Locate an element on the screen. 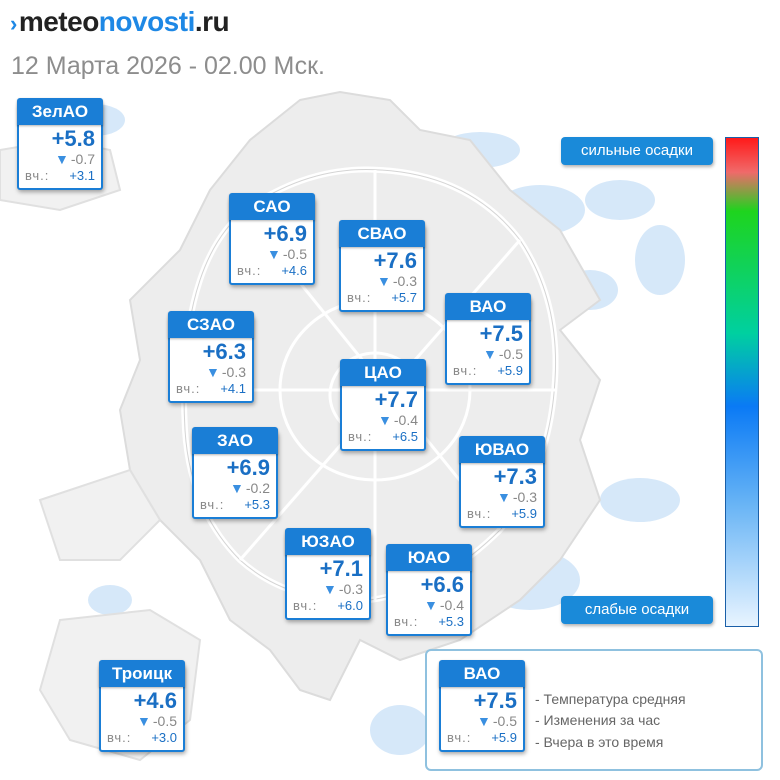  legend-example-temp: +7.5 is located at coordinates (495, 700).